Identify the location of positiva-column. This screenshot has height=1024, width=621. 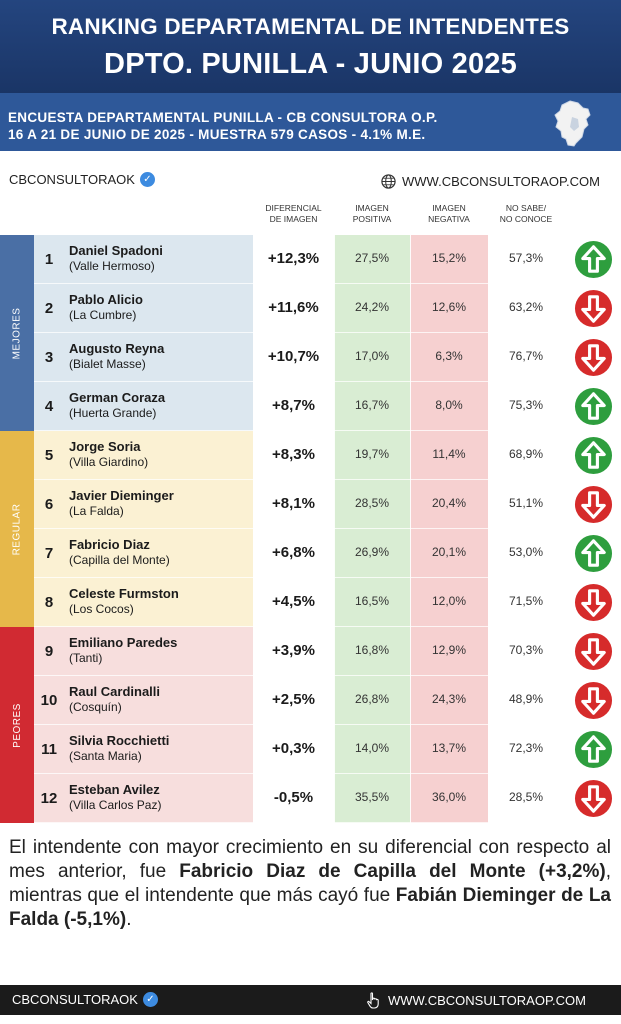
(372, 529).